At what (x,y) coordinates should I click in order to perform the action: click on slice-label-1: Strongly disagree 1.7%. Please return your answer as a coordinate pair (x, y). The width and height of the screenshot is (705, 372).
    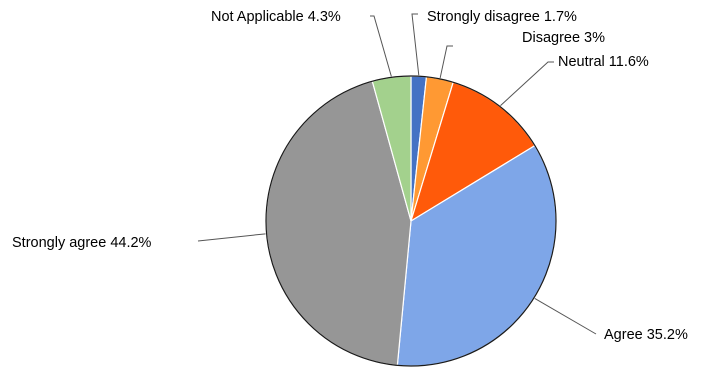
    Looking at the image, I should click on (502, 17).